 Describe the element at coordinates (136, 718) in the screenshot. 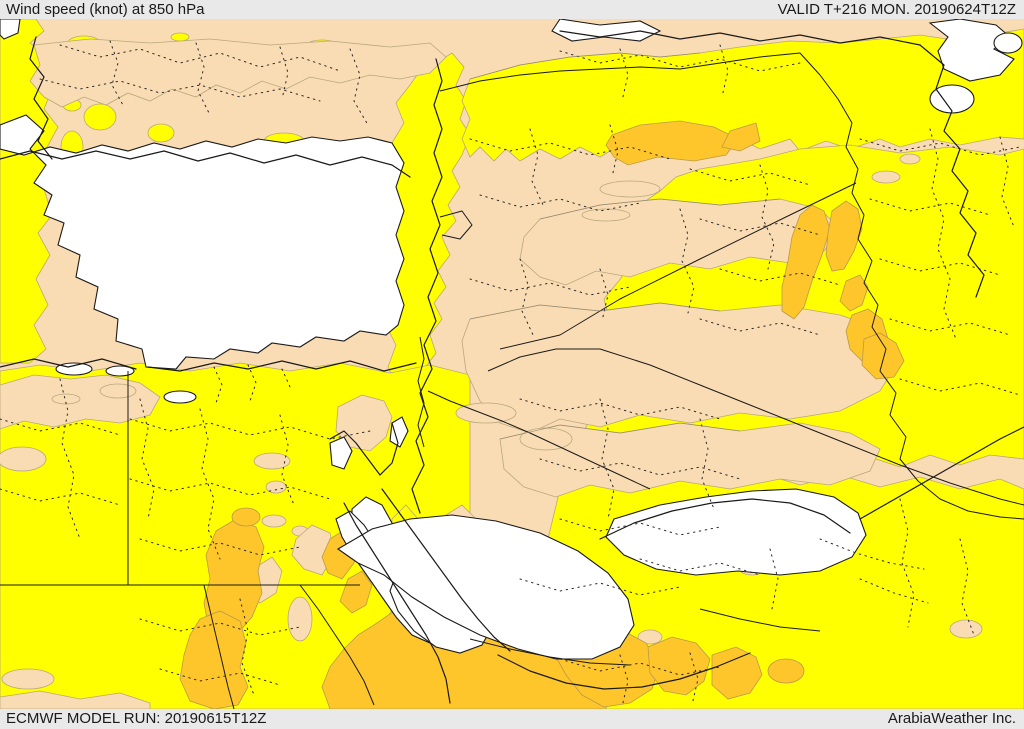

I see `model-run-label: ECMWF MODEL RUN: 20190615T12Z` at that location.